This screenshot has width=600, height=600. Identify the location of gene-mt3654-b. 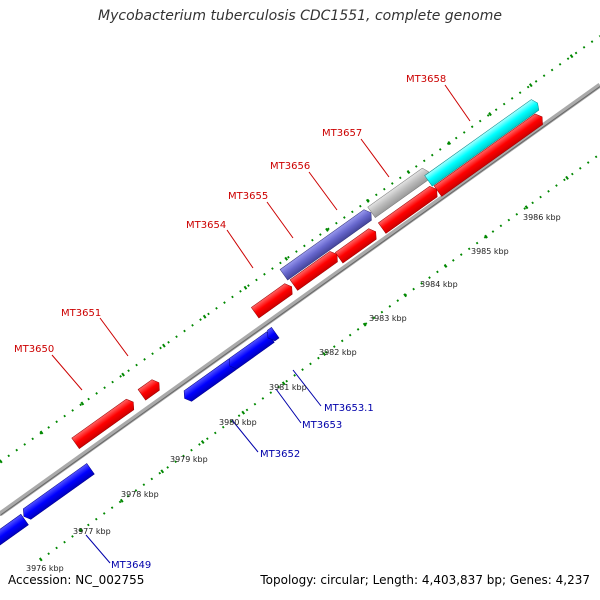
(315, 270).